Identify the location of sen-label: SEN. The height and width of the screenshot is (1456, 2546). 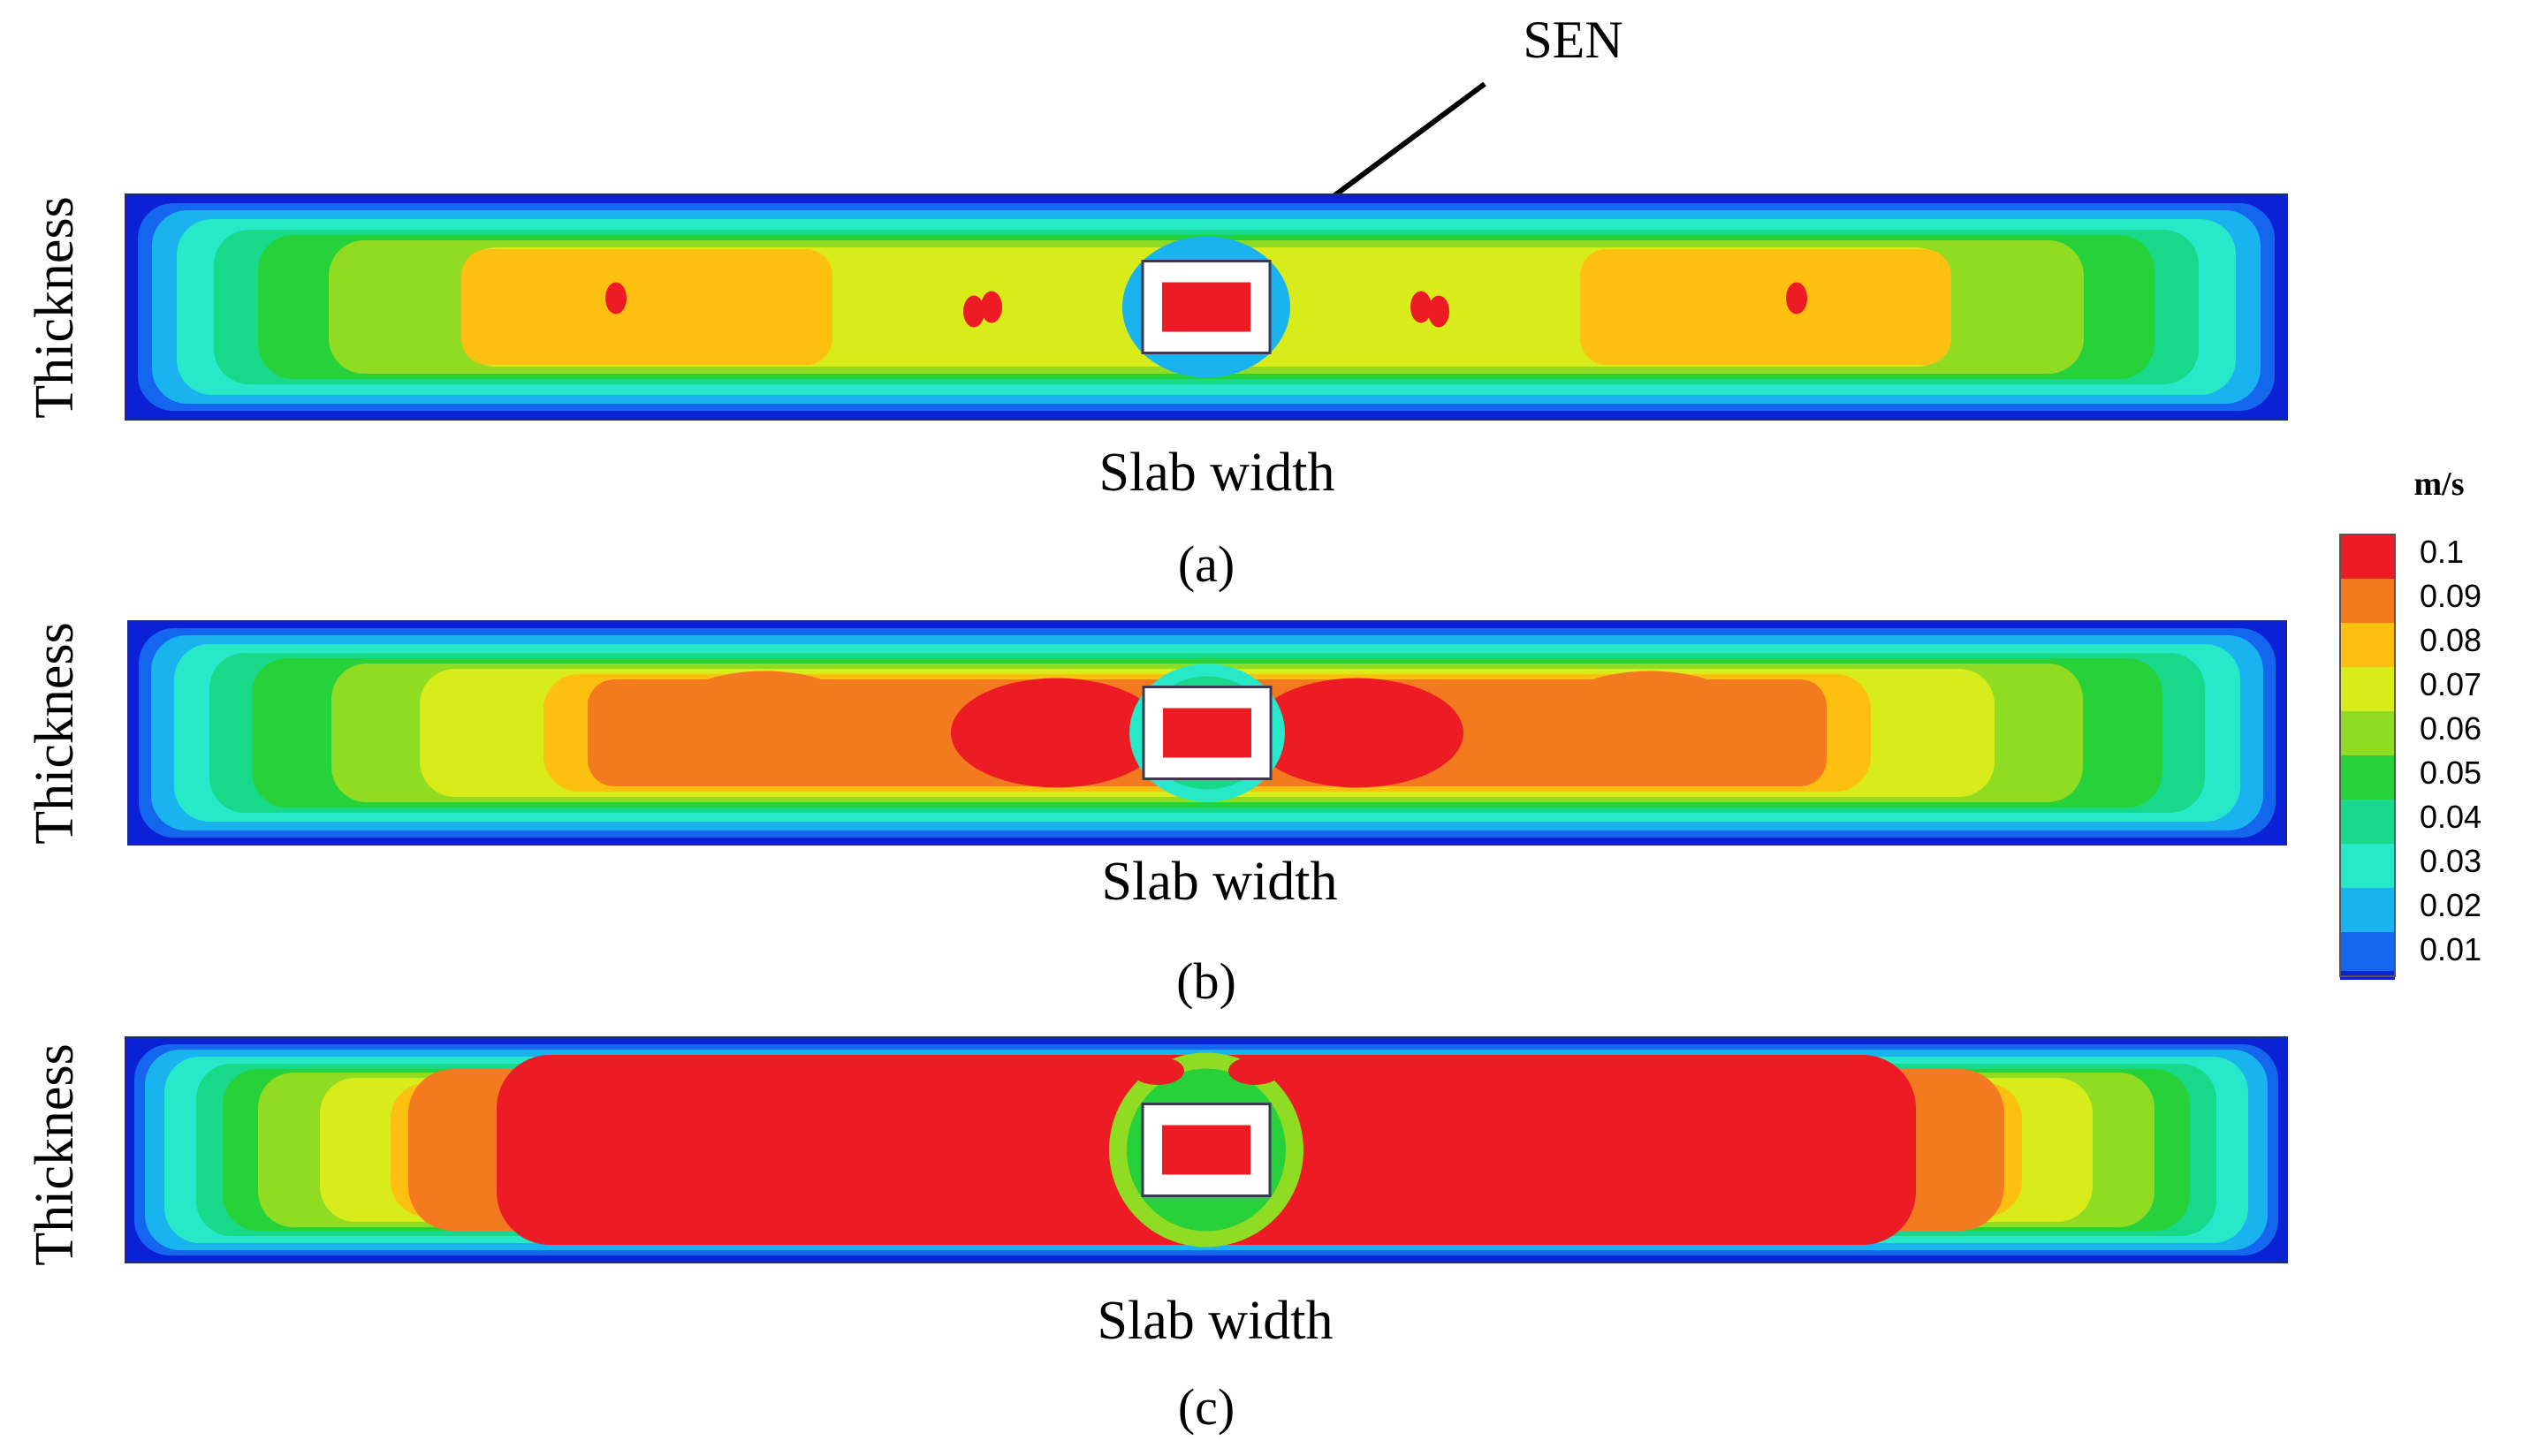
(1573, 40).